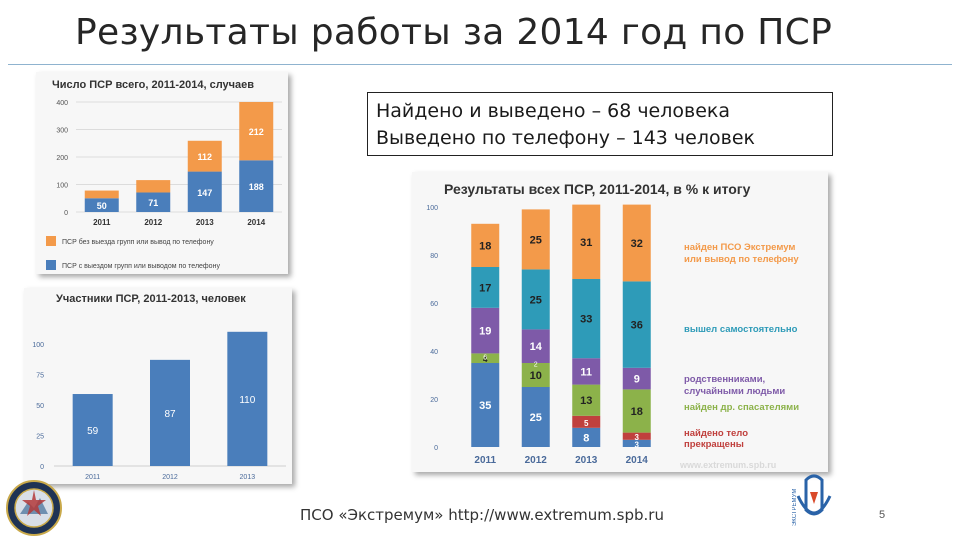  What do you see at coordinates (38, 345) in the screenshot?
I see `chart2-ytick: 100` at bounding box center [38, 345].